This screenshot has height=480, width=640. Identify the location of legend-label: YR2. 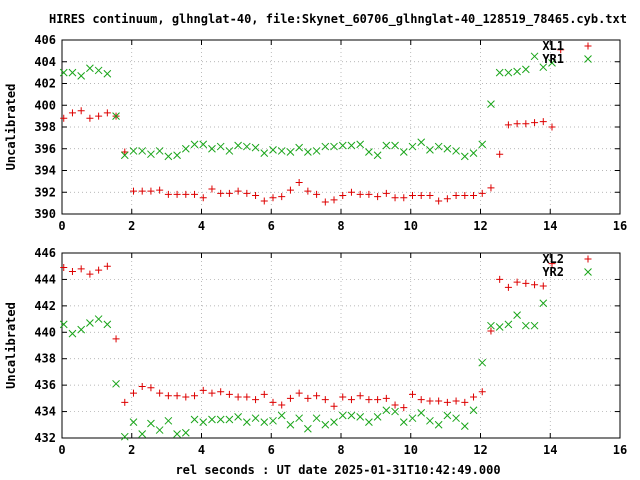
(553, 272).